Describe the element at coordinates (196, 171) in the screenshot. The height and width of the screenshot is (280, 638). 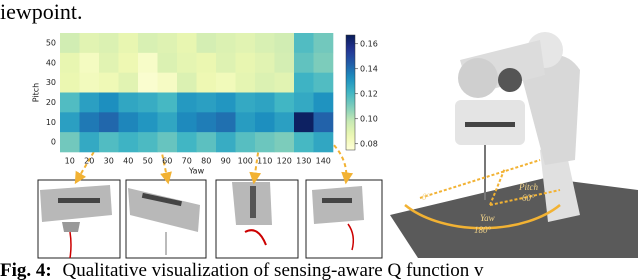
I see `x-axis-label: Yaw` at that location.